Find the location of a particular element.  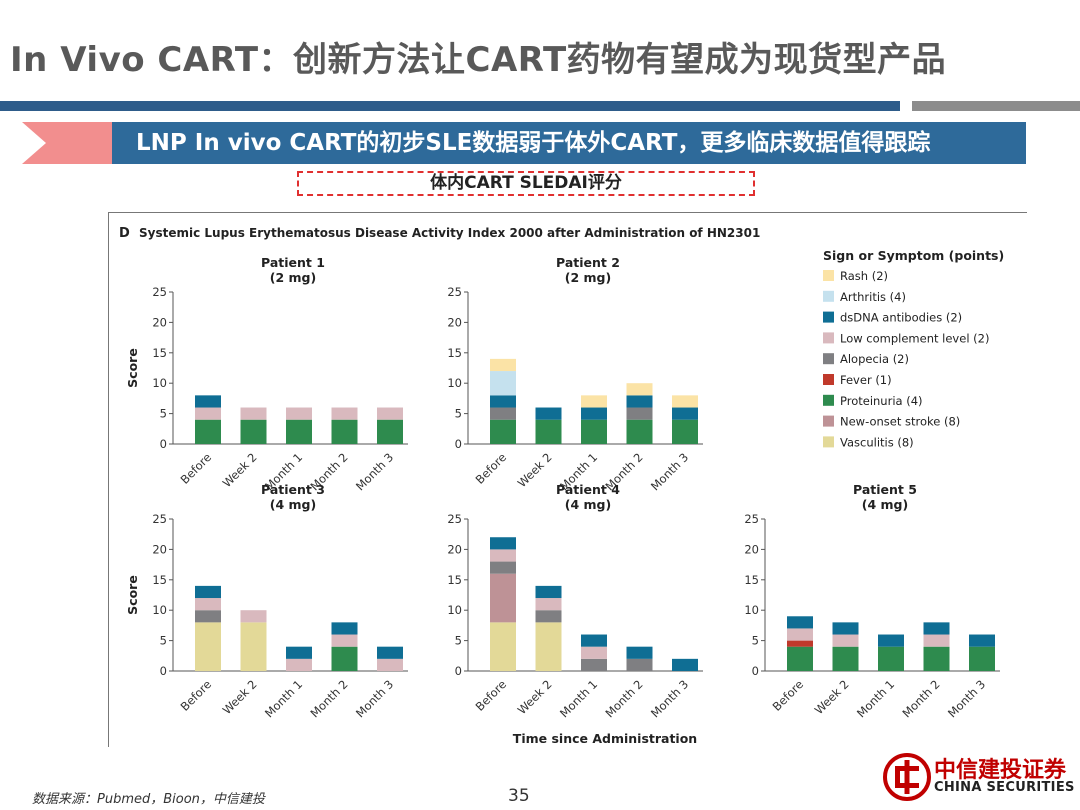

bar-segment-vasculitis is located at coordinates (503, 646).